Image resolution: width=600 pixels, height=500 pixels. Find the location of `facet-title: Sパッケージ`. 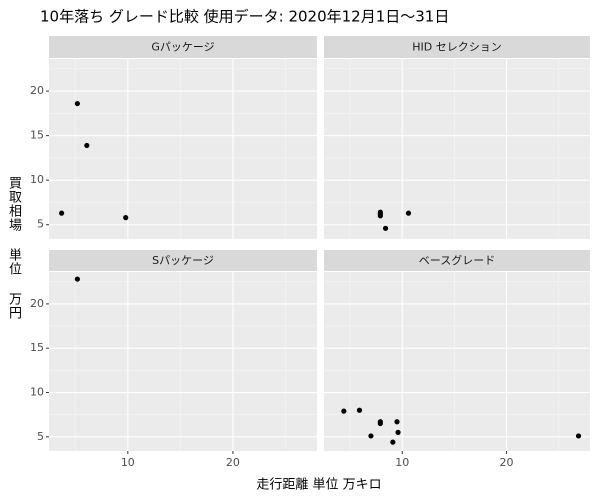

facet-title: Sパッケージ is located at coordinates (183, 260).